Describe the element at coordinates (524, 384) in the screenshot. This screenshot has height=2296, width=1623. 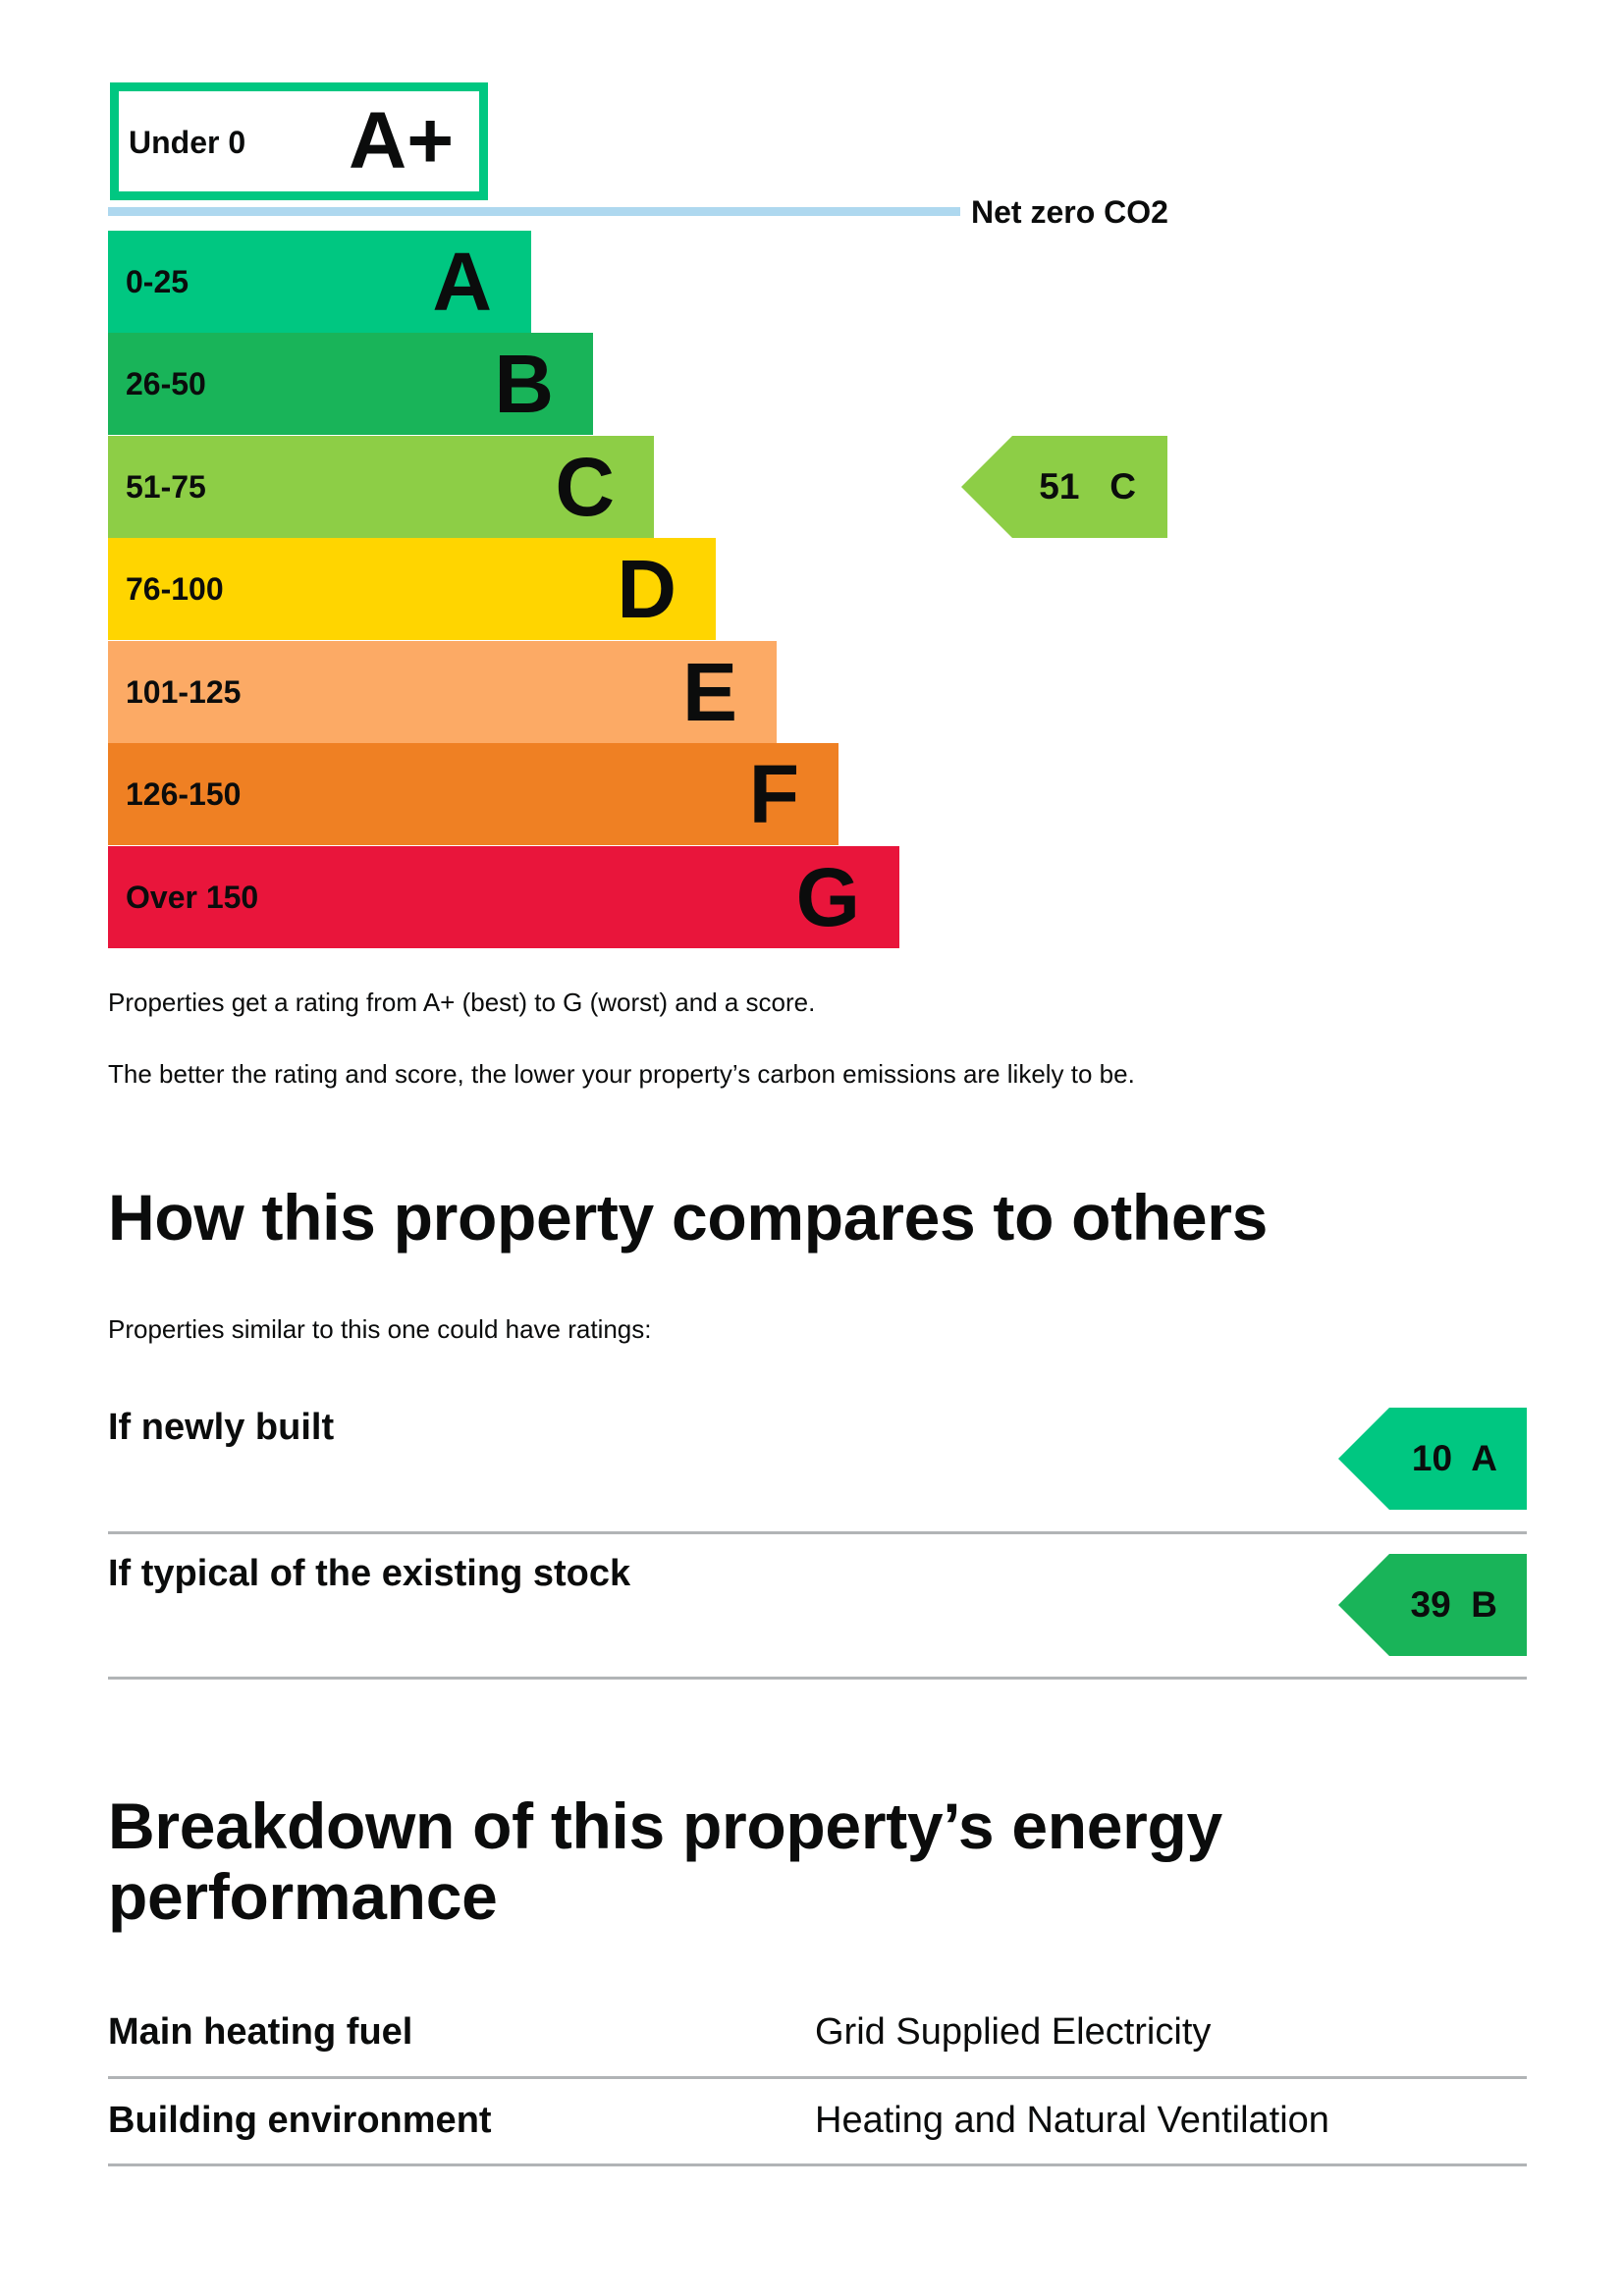
I see `band-letter: B` at that location.